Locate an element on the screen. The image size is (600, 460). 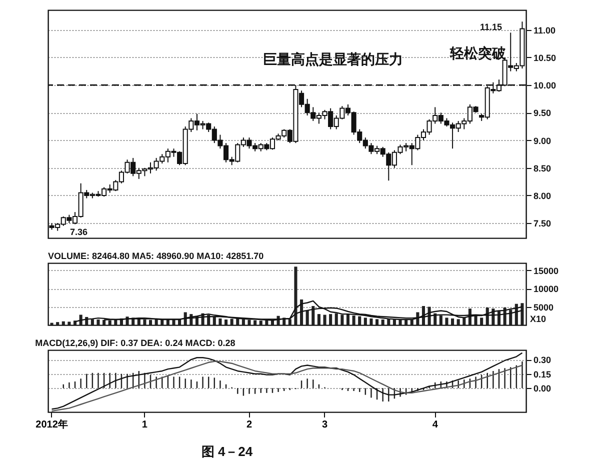
y-tick-label: 10000 is located at coordinates (546, 289).